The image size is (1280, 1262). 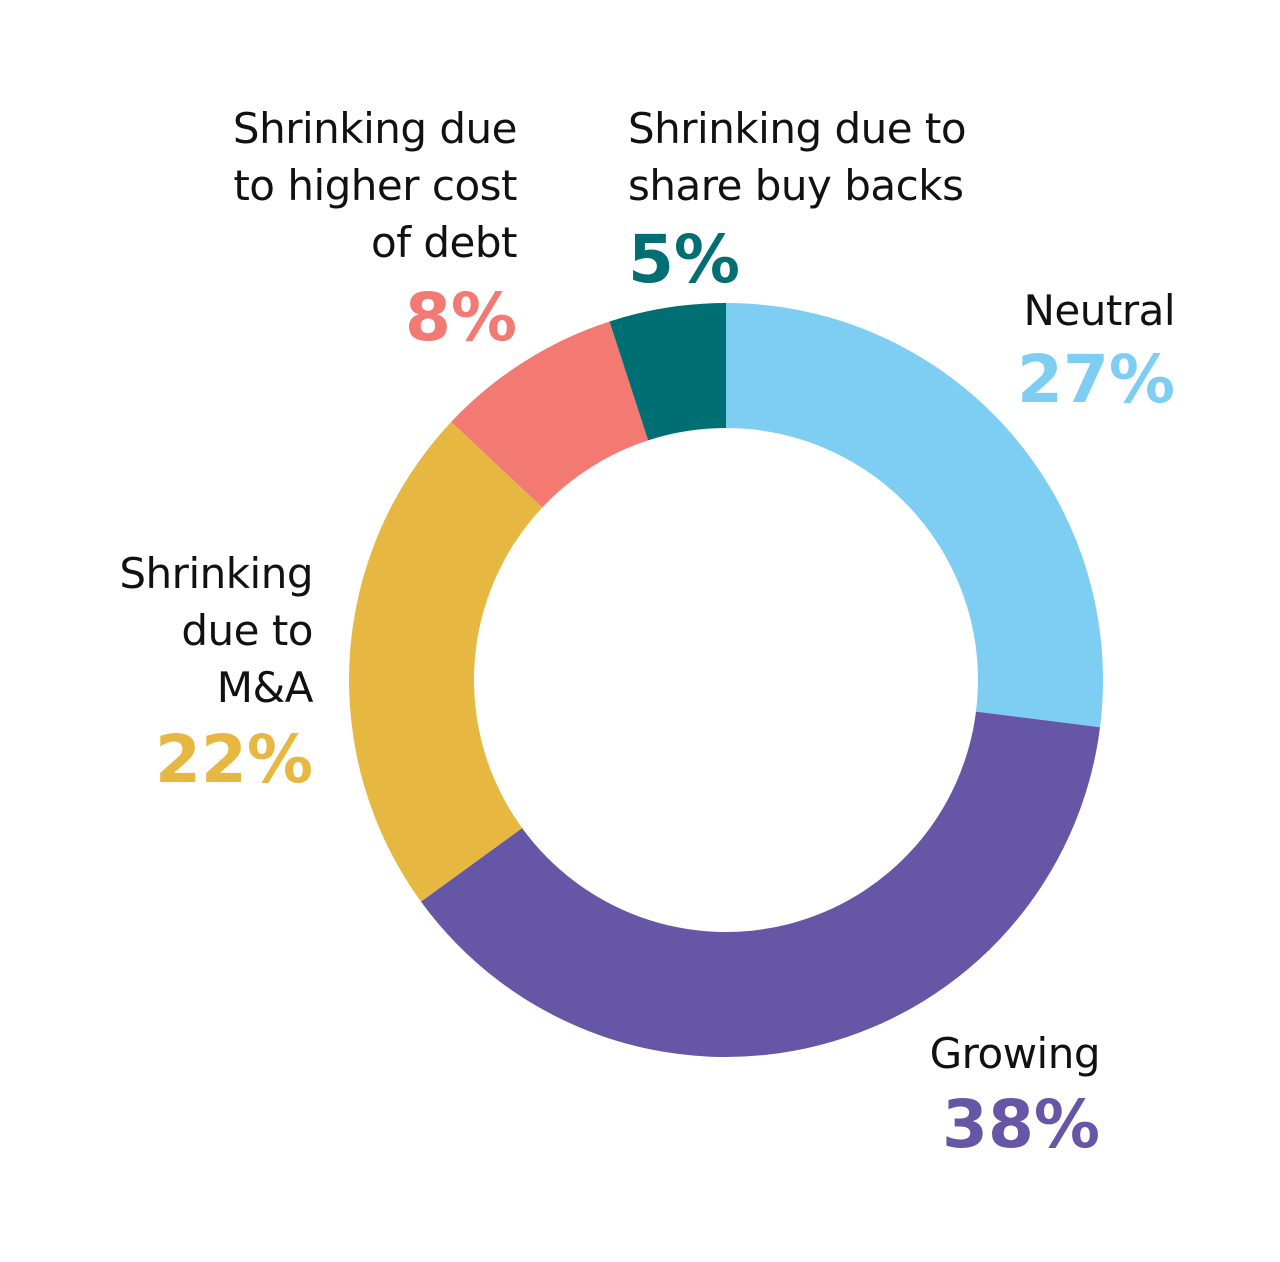 What do you see at coordinates (1015, 1053) in the screenshot?
I see `category-label: Growing` at bounding box center [1015, 1053].